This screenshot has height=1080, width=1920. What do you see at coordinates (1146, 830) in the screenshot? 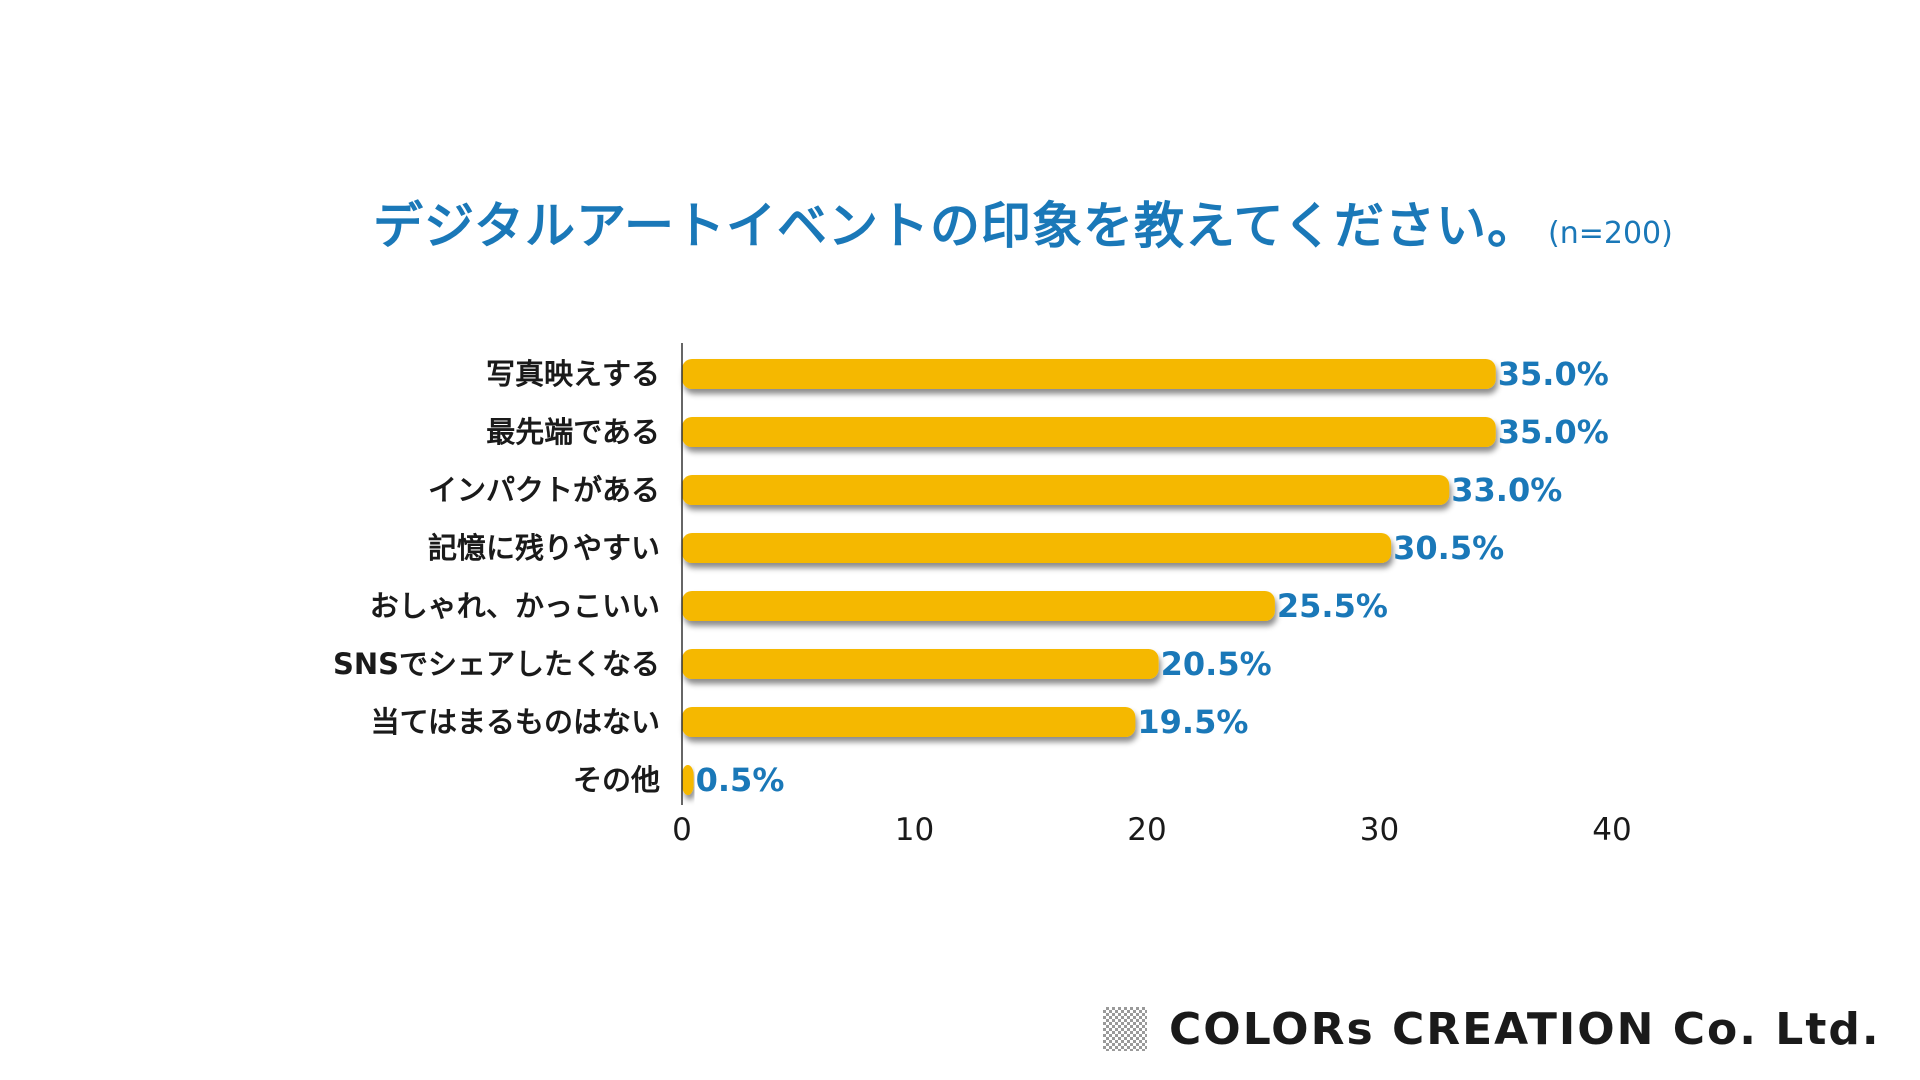
I see `x-tick-label: 20` at bounding box center [1146, 830].